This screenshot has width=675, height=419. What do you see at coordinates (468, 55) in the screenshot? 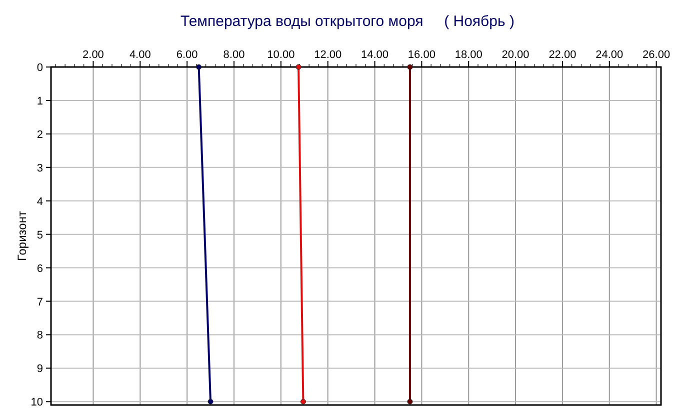
I see `x-tick-label: 18.00` at bounding box center [468, 55].